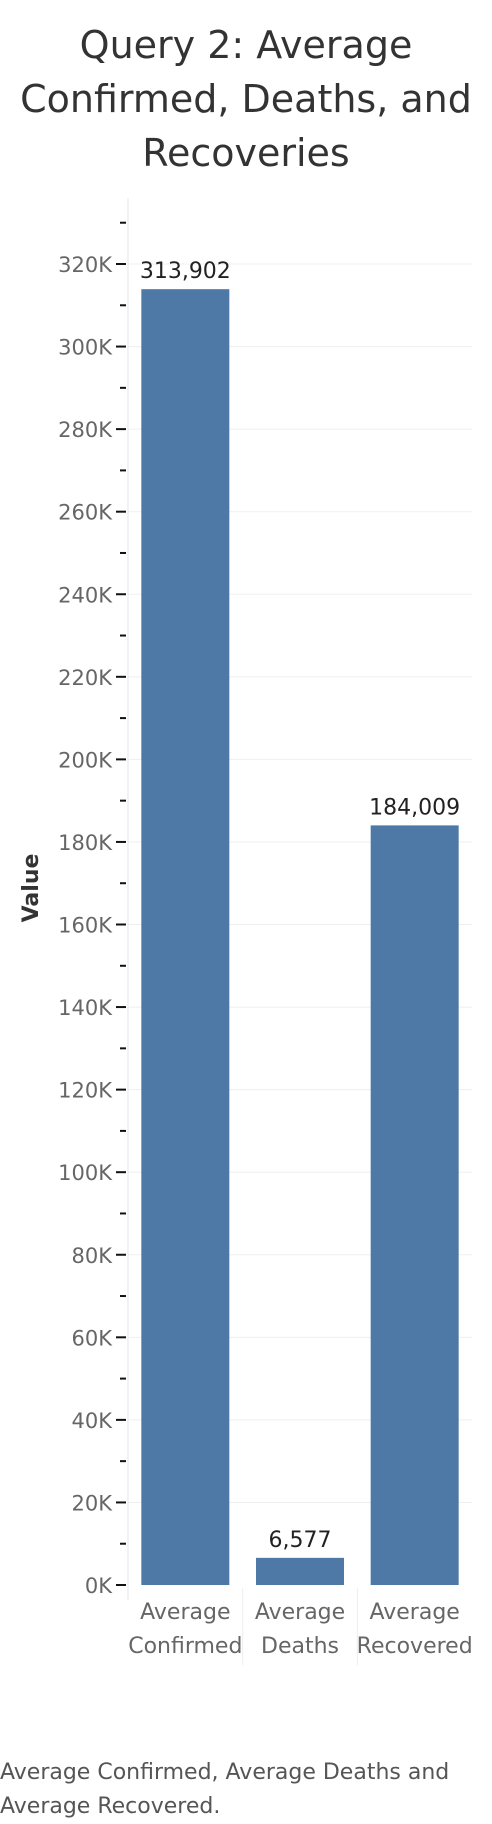 Image resolution: width=492 pixels, height=1824 pixels. I want to click on y-tick-label: 140K, so click(85, 1008).